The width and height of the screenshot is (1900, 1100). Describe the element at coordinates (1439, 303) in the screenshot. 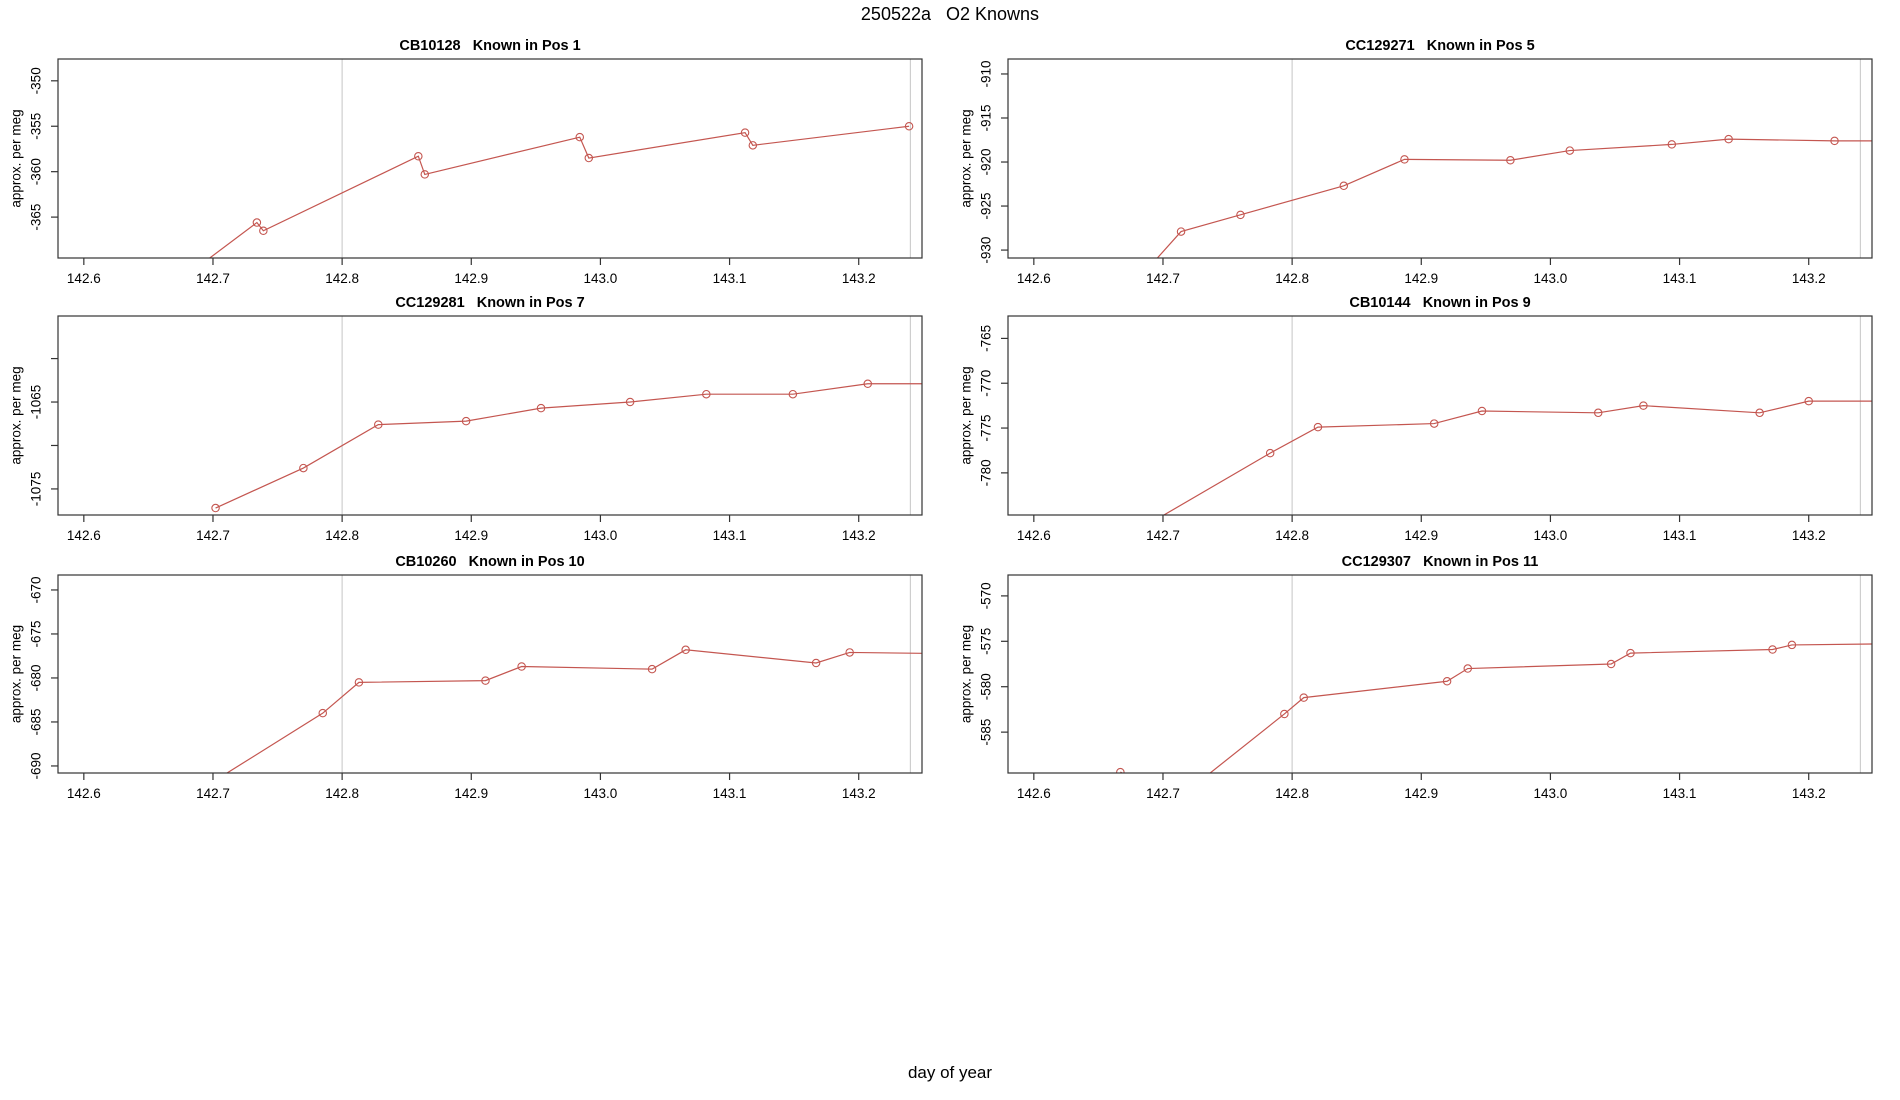

I see `subplot-title: CB10144 Known in Pos 9` at that location.